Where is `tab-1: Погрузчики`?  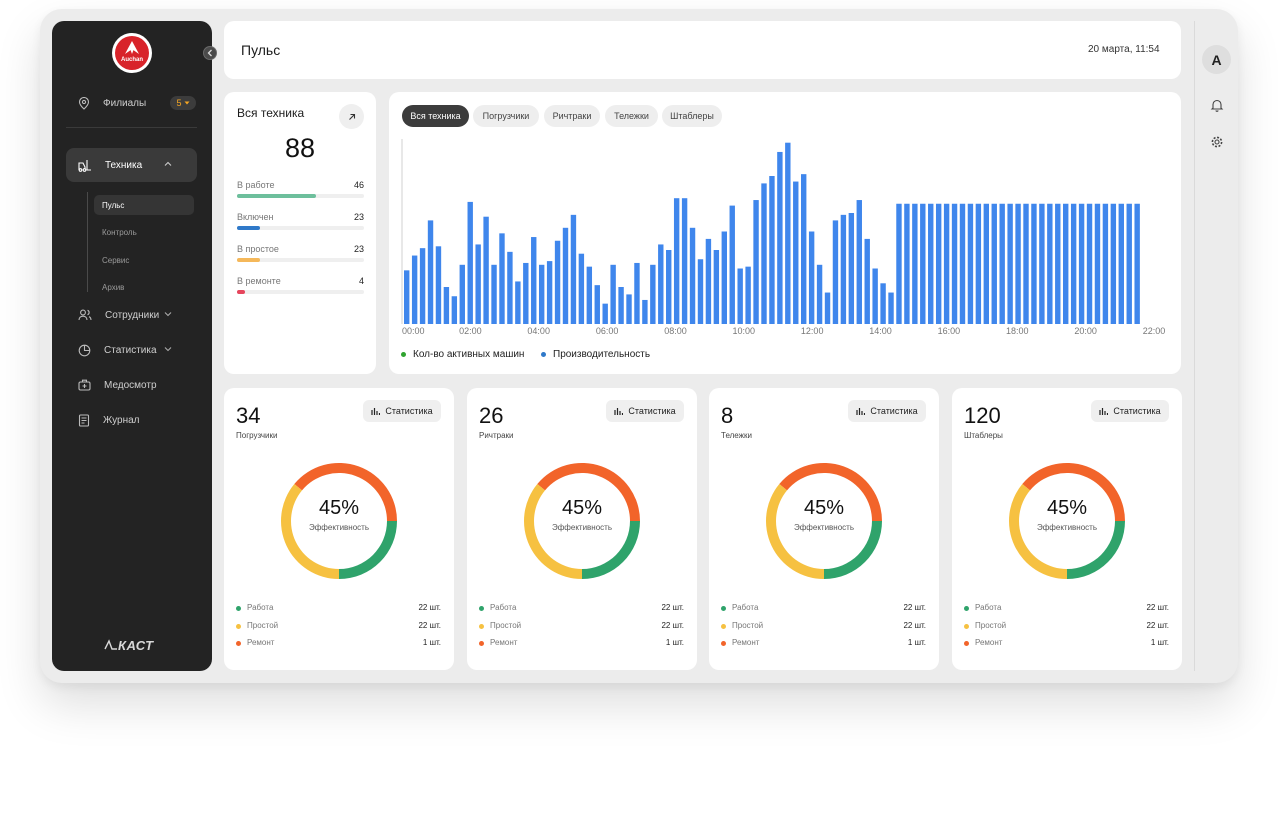
tab-1: Погрузчики is located at coordinates (506, 116).